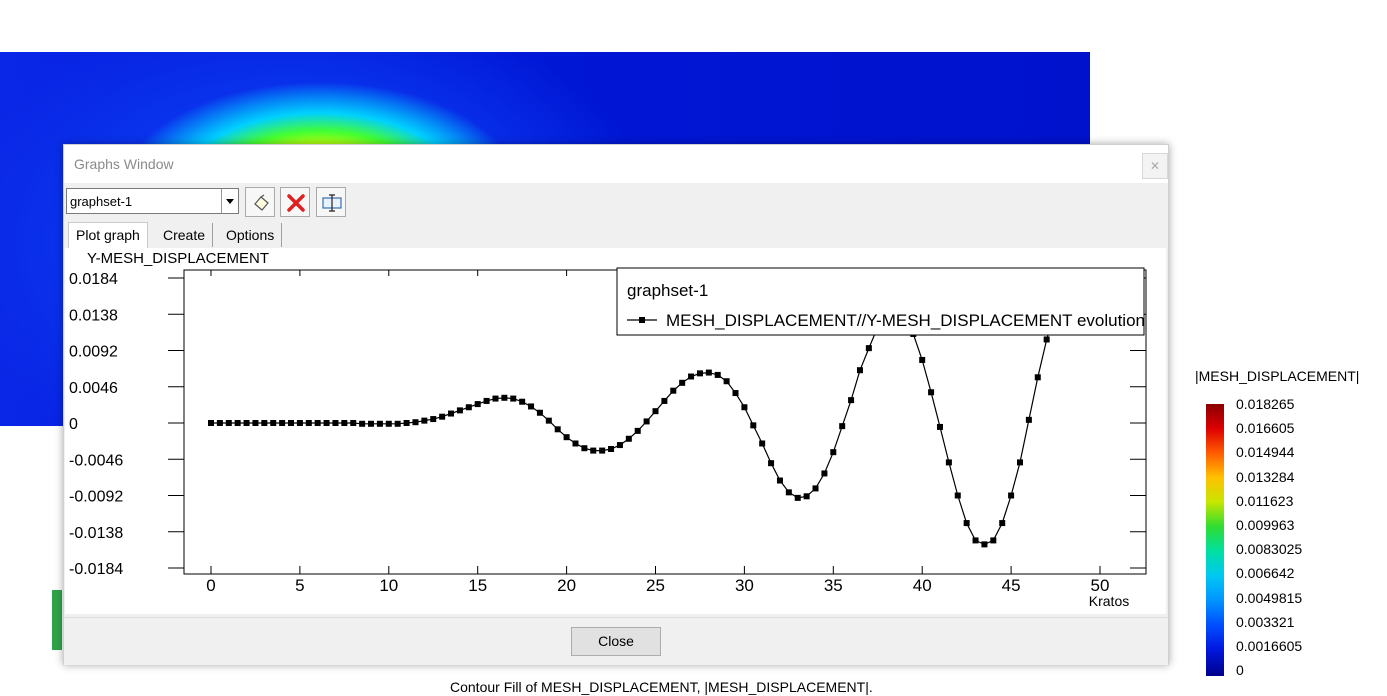  I want to click on new-graphset-button, so click(260, 202).